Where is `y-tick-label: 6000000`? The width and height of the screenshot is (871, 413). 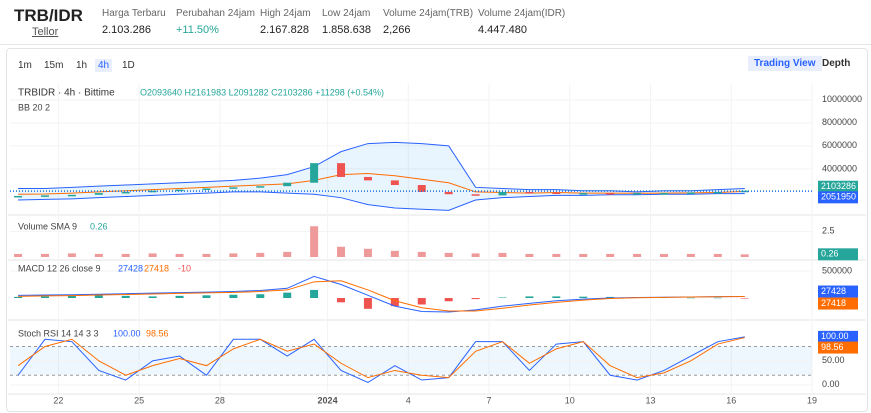 y-tick-label: 6000000 is located at coordinates (839, 145).